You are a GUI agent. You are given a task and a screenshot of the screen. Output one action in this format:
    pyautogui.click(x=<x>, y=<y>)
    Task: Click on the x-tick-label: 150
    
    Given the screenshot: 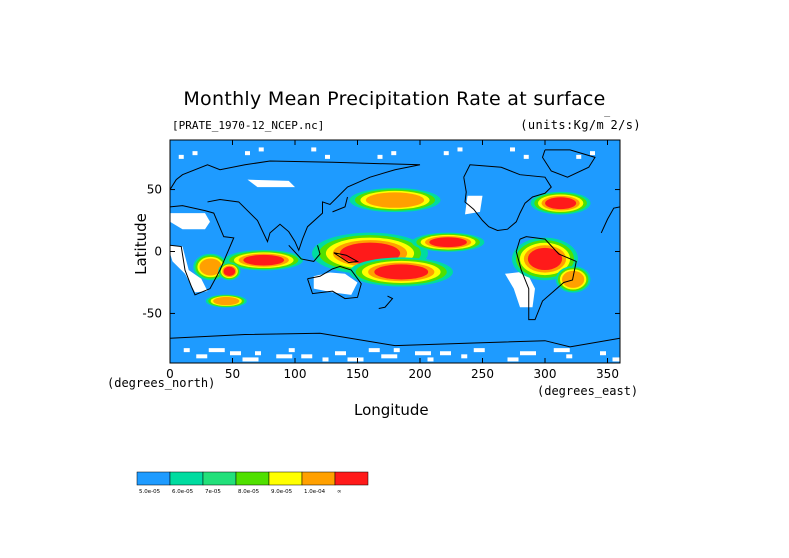 What is the action you would take?
    pyautogui.click(x=357, y=374)
    